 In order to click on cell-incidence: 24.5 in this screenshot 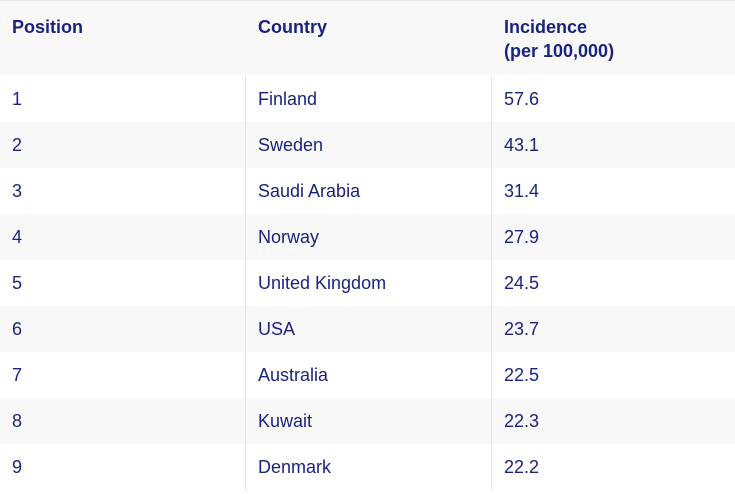, I will do `click(613, 283)`.